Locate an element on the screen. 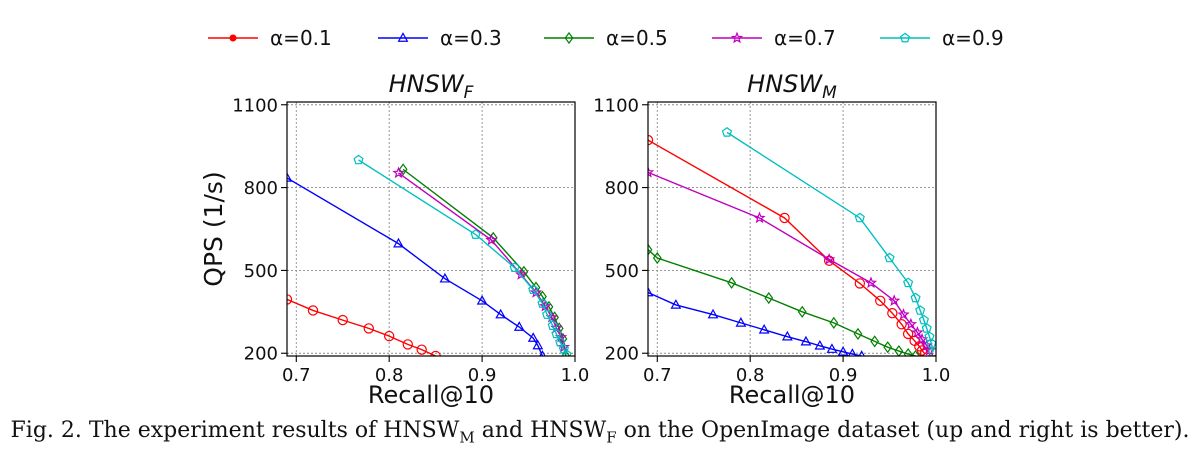 Image resolution: width=1200 pixels, height=467 pixels. x-tick-label: 0.9 is located at coordinates (843, 375).